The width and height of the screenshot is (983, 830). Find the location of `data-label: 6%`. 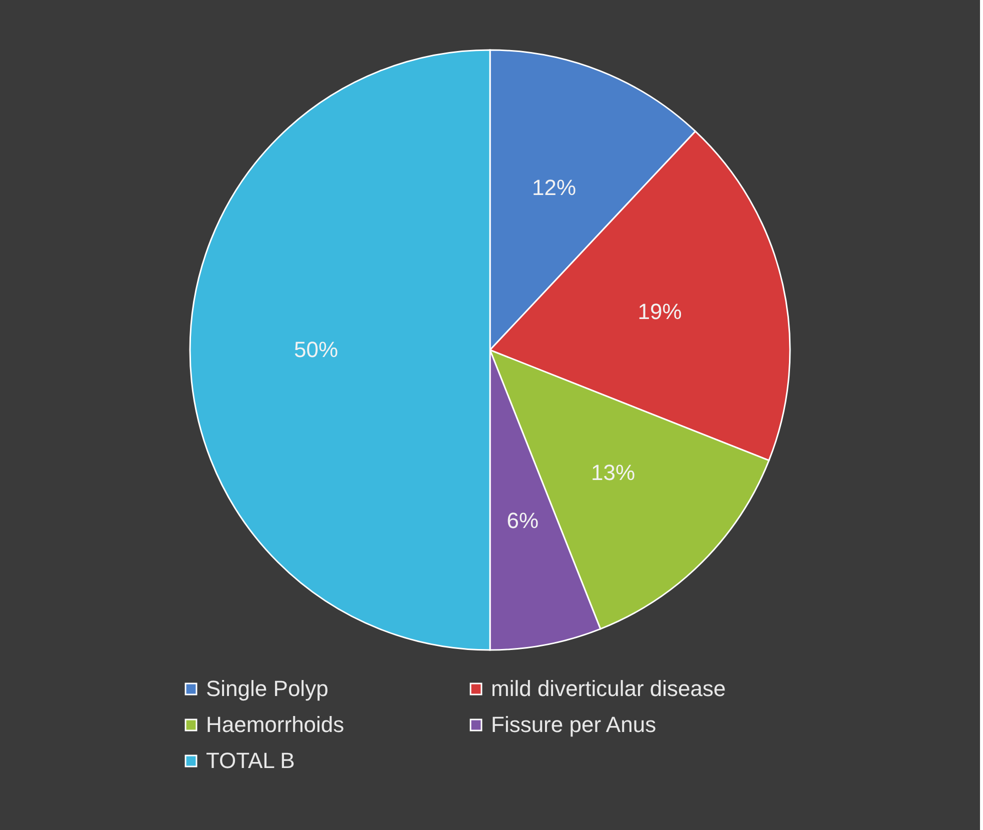

data-label: 6% is located at coordinates (522, 520).